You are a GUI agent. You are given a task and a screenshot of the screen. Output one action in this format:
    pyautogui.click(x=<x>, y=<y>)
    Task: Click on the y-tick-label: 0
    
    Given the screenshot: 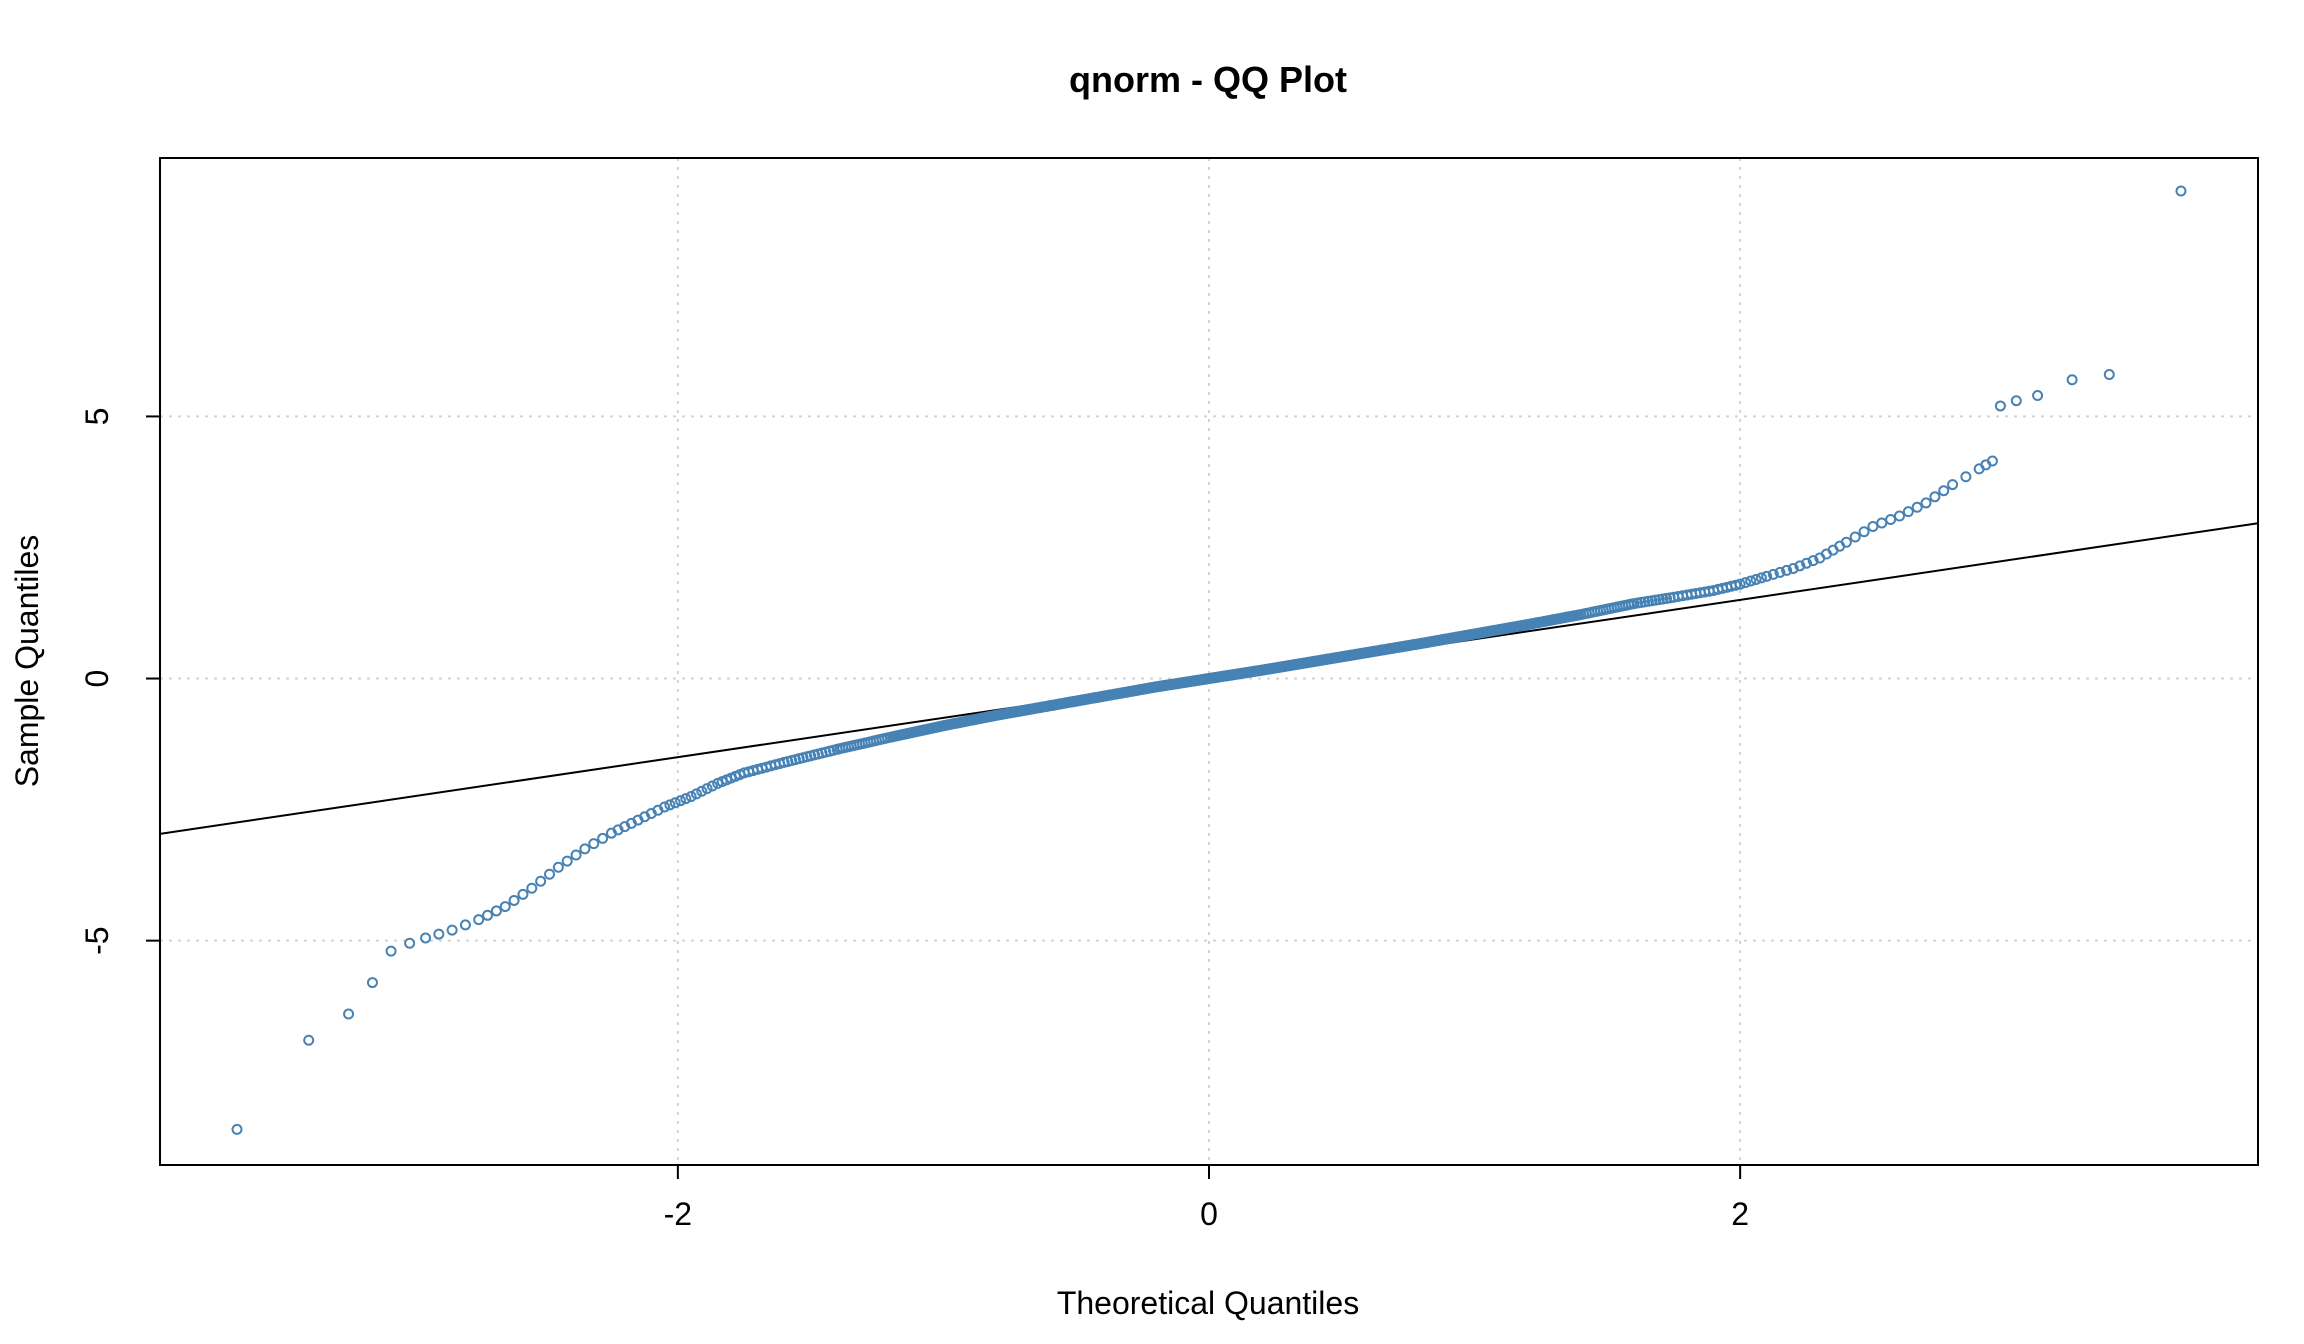 What is the action you would take?
    pyautogui.click(x=97, y=679)
    